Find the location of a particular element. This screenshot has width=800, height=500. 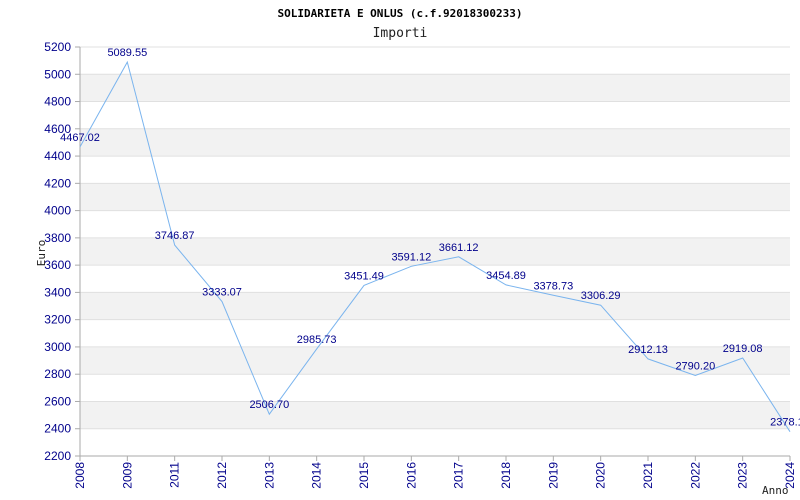

data-label: 3746.87 is located at coordinates (175, 236).